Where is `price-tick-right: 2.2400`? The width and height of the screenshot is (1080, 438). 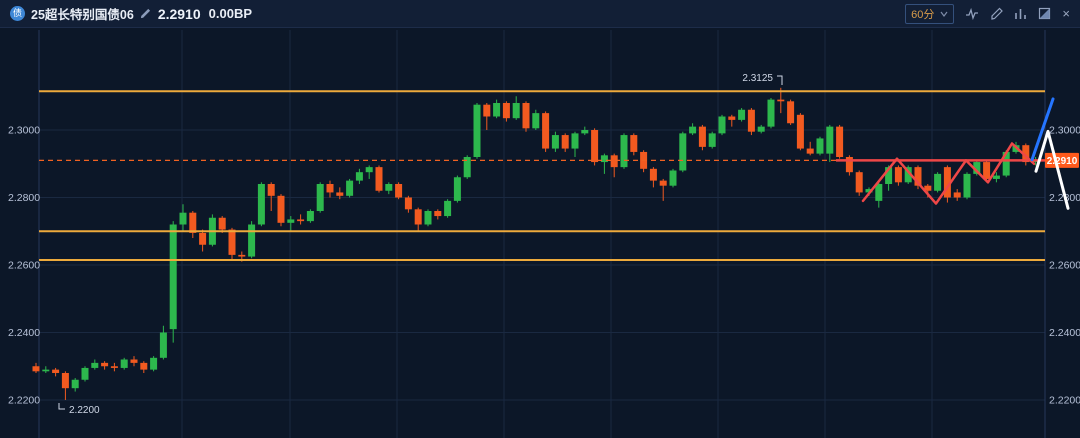
price-tick-right: 2.2400 is located at coordinates (1064, 333).